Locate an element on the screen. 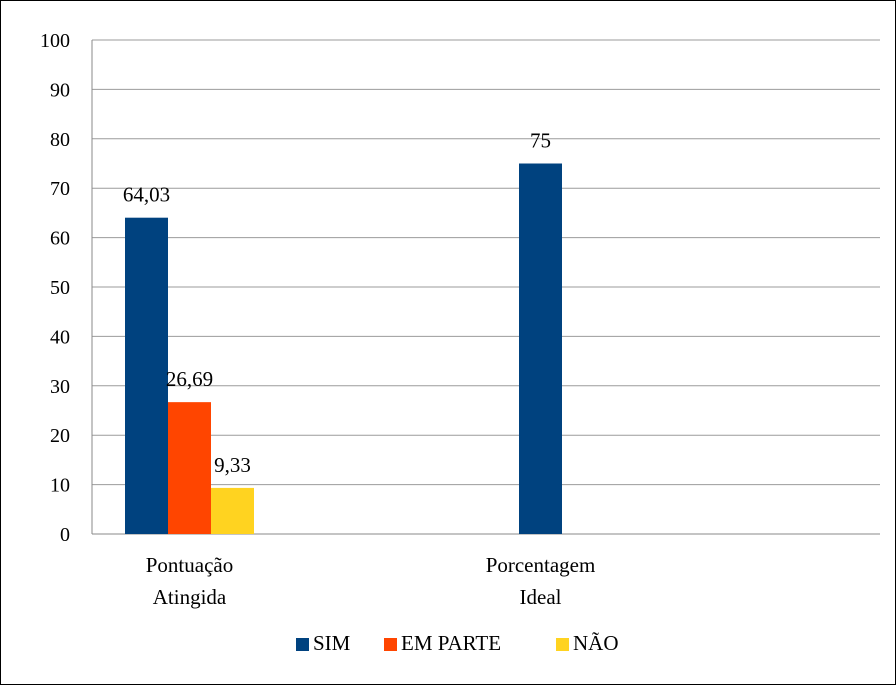 Image resolution: width=896 pixels, height=685 pixels. x-category-label: Porcentagem is located at coordinates (541, 565).